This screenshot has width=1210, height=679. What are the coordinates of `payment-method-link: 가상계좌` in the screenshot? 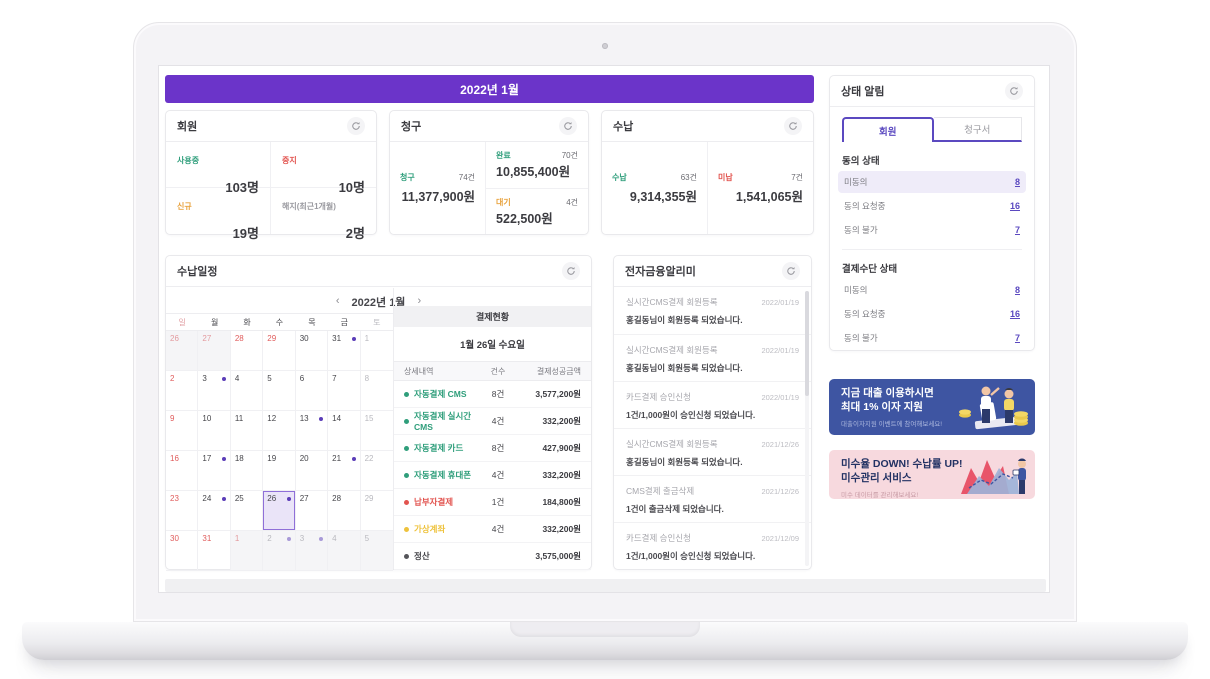 It's located at (430, 529).